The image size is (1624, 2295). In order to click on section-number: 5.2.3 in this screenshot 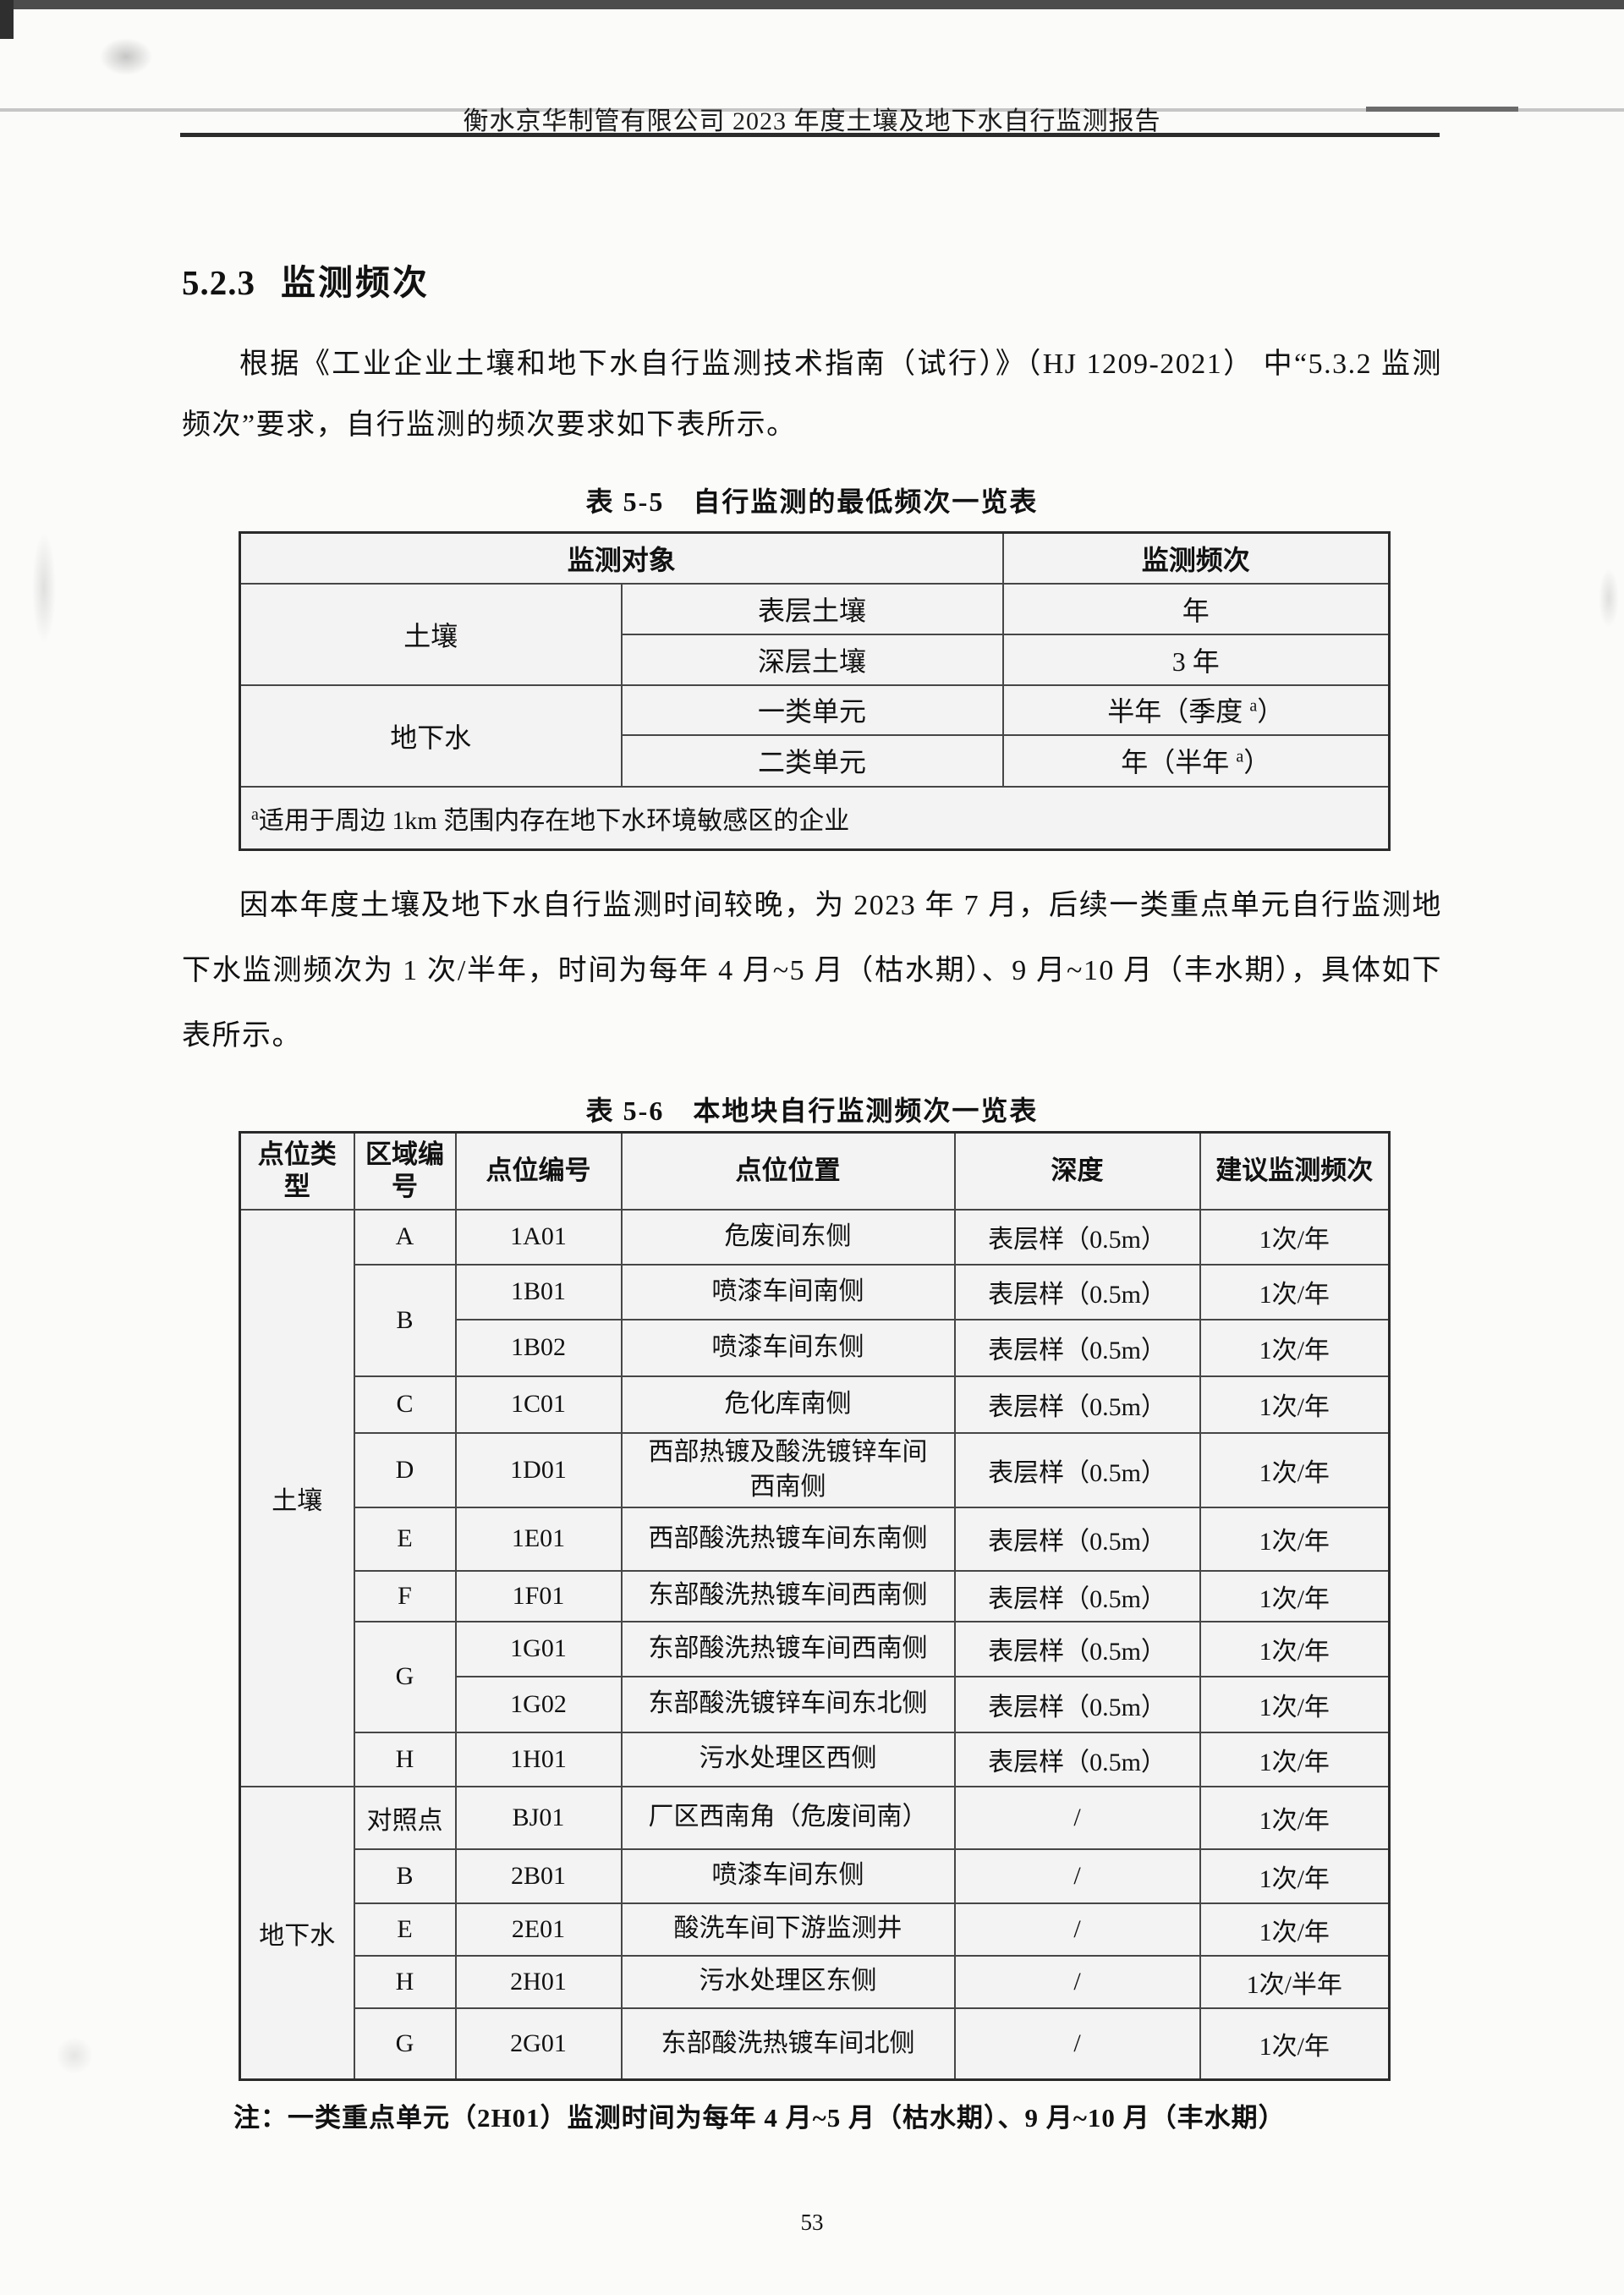, I will do `click(219, 282)`.